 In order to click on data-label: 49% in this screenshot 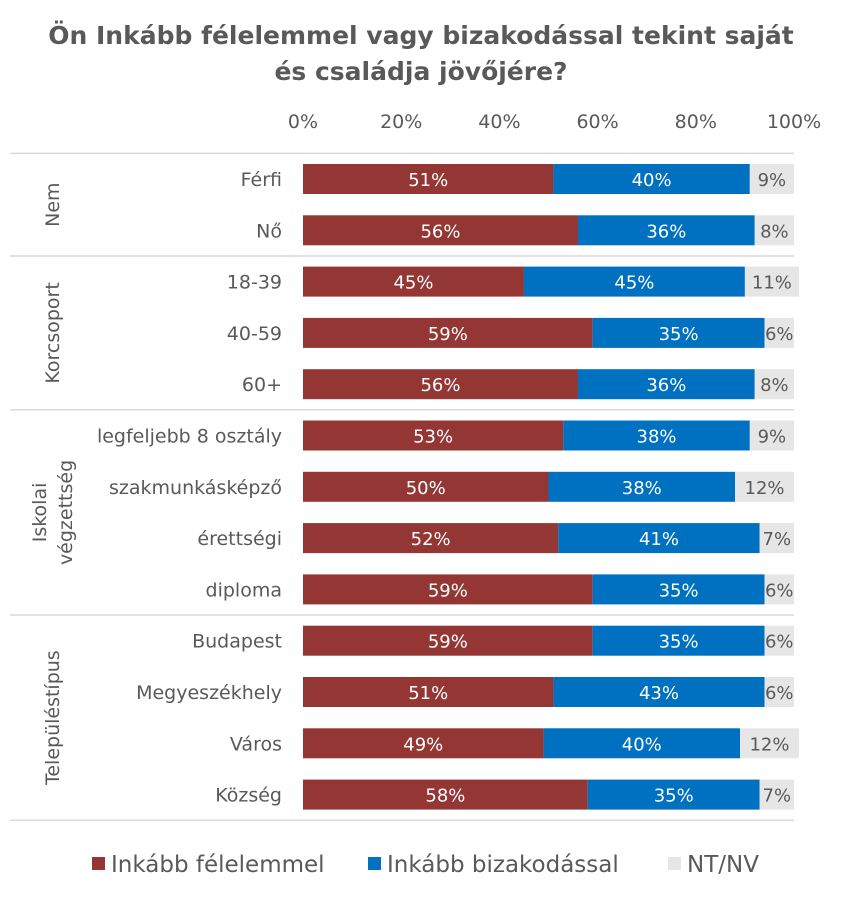, I will do `click(423, 744)`.